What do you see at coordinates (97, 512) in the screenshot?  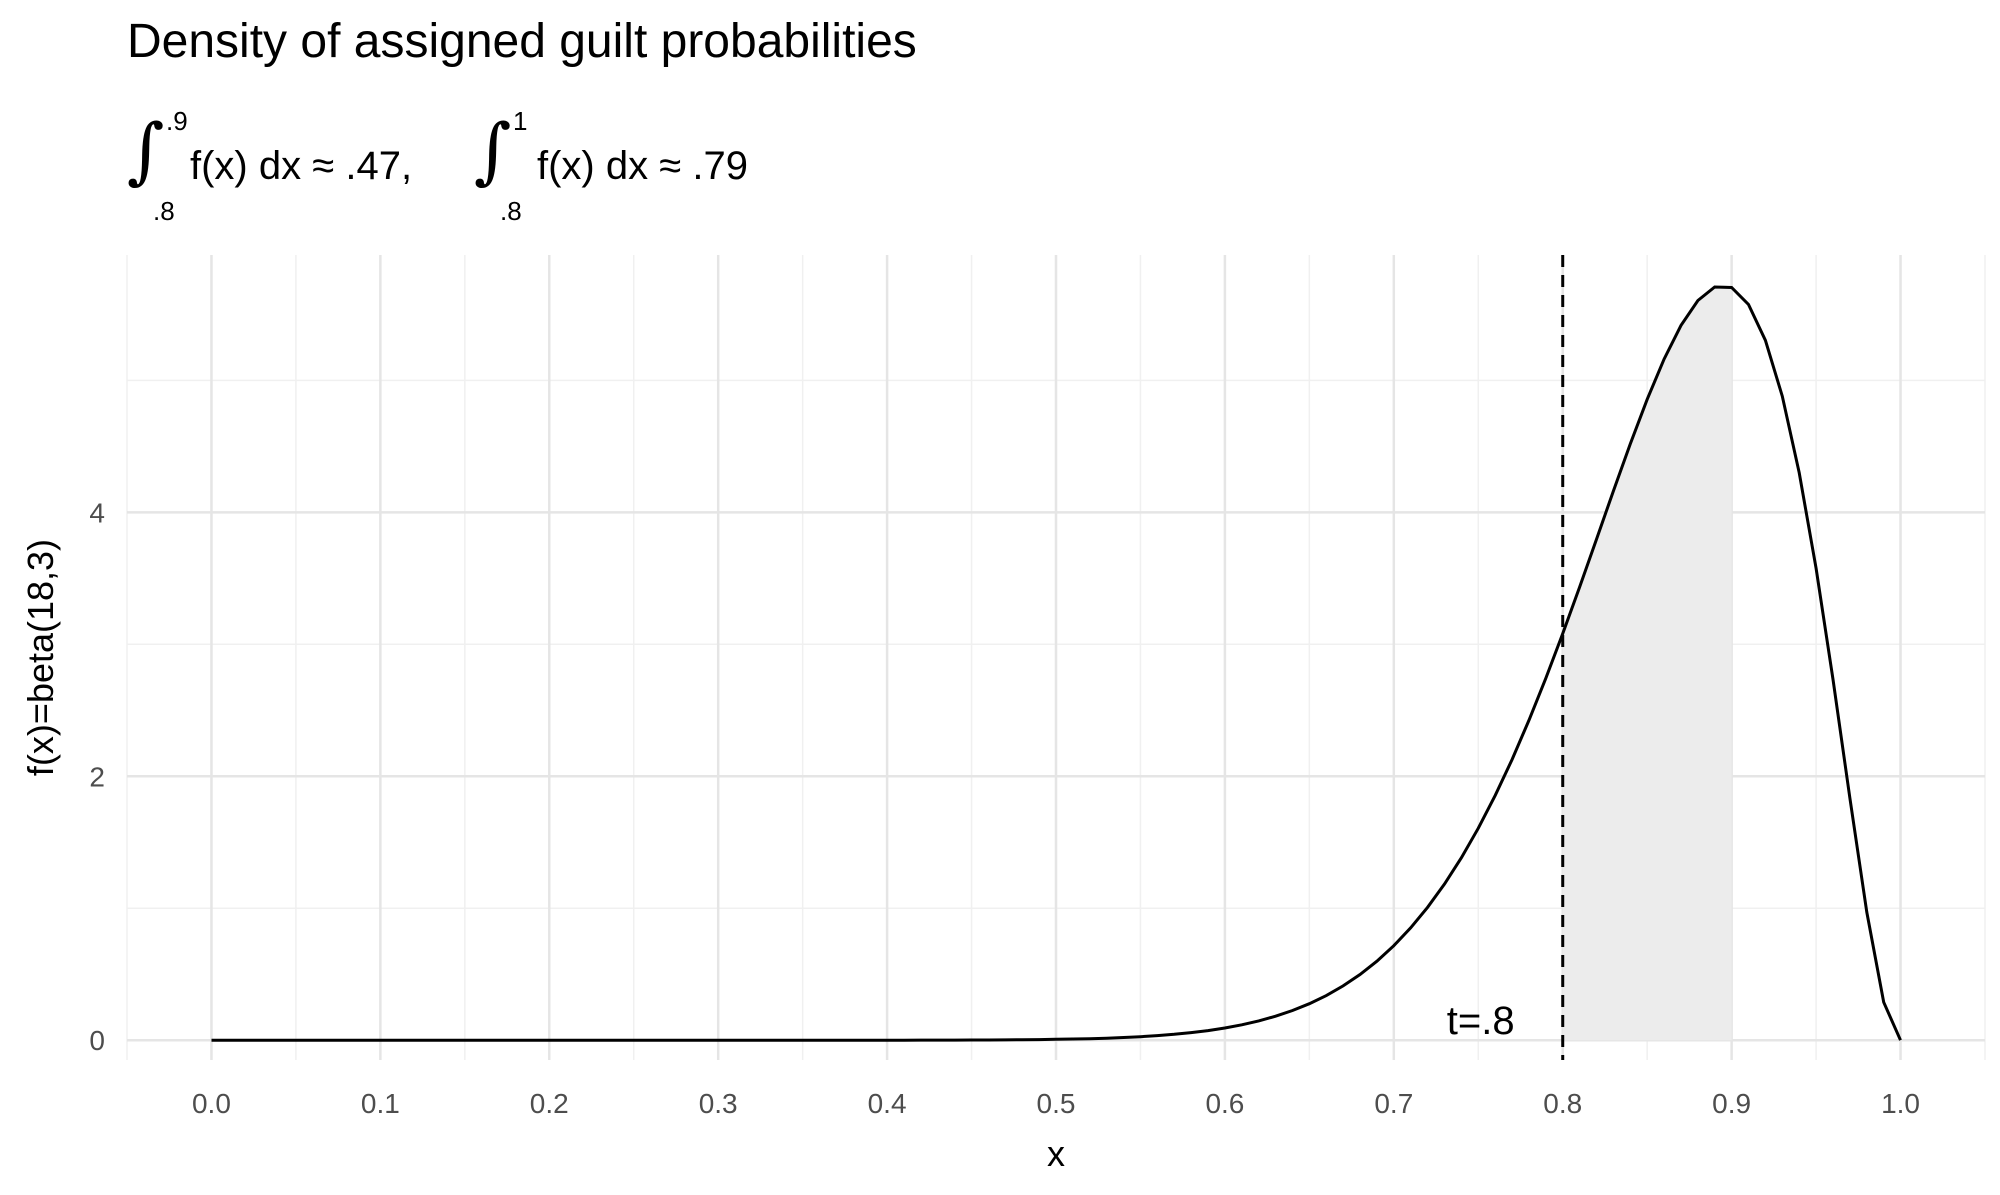 I see `y-tick-label: 4` at bounding box center [97, 512].